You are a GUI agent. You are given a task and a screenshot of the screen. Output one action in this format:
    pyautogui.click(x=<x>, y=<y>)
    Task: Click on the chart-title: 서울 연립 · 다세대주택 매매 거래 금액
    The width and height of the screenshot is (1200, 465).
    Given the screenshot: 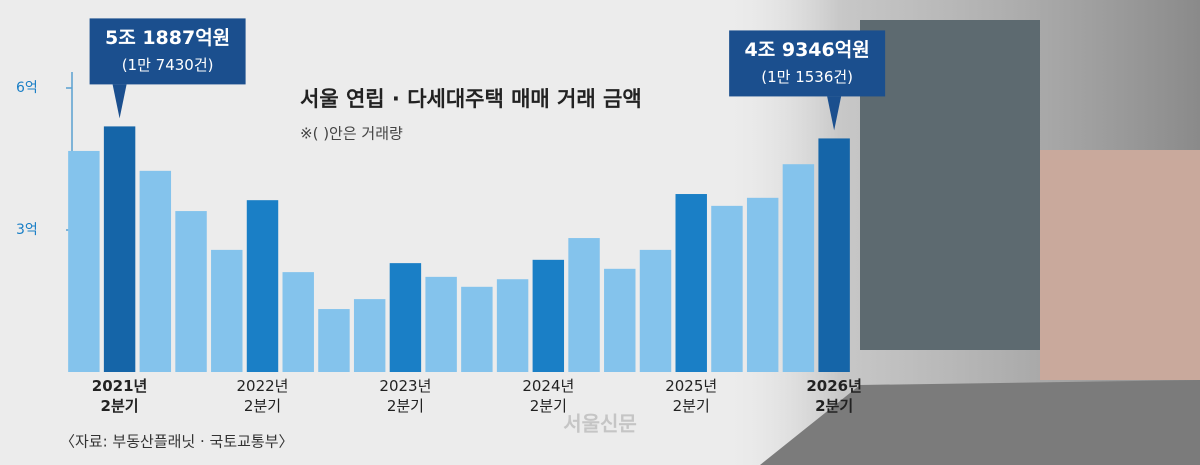 What is the action you would take?
    pyautogui.click(x=471, y=99)
    